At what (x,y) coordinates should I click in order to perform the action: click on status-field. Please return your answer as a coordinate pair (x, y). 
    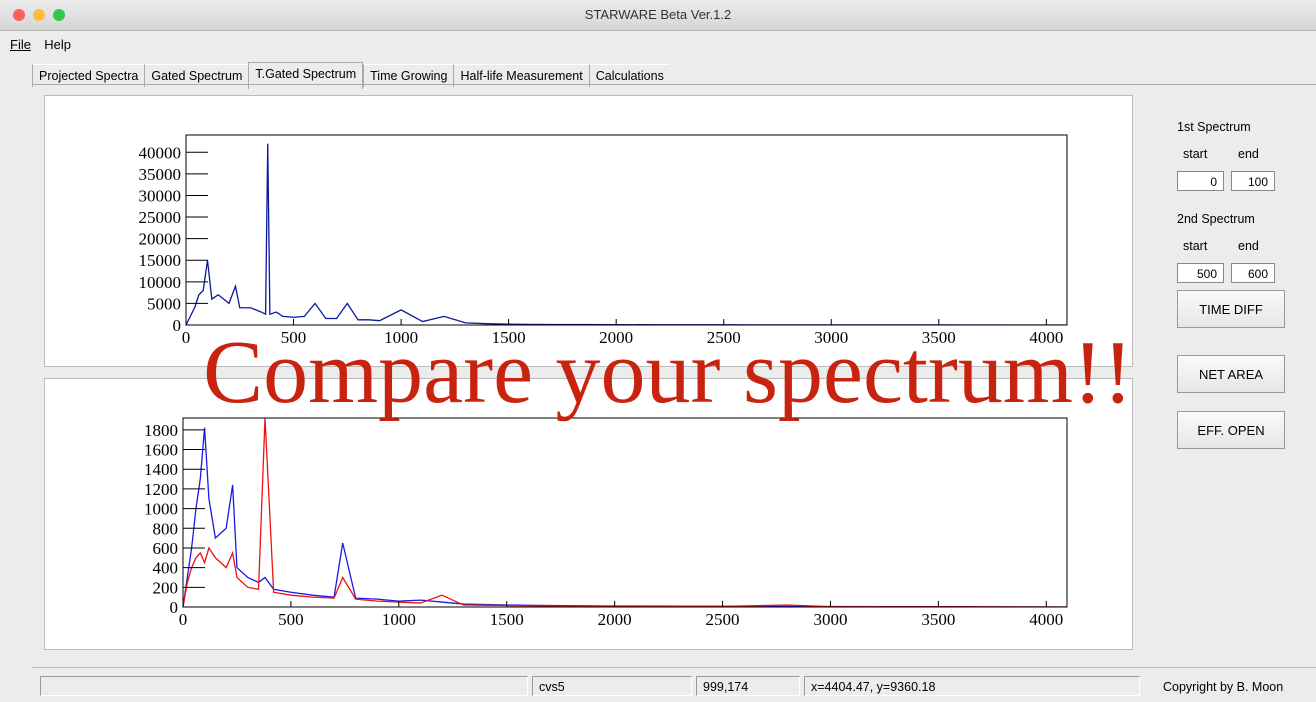
    Looking at the image, I should click on (284, 686).